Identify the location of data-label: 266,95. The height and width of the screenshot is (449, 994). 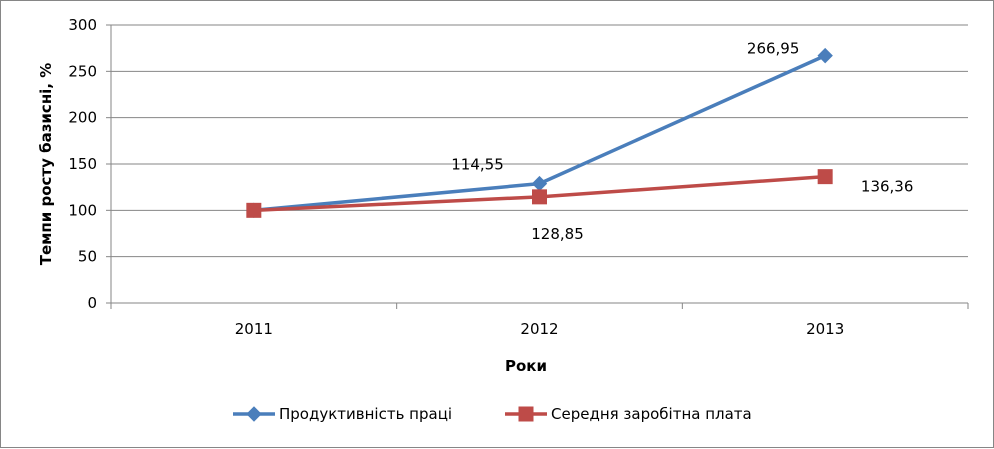
(773, 49).